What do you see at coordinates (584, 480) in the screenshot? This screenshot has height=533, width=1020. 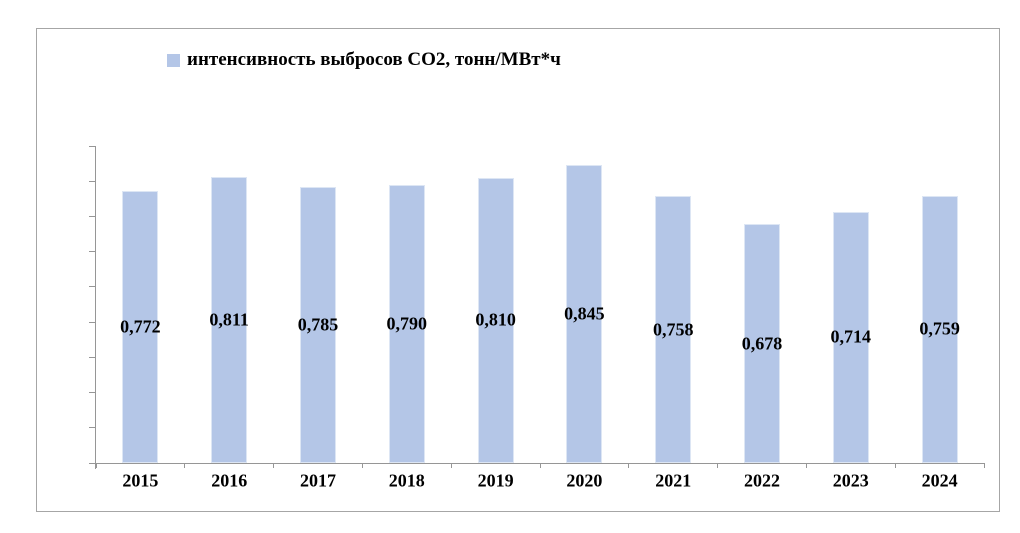 I see `x-tick-label: 2020` at bounding box center [584, 480].